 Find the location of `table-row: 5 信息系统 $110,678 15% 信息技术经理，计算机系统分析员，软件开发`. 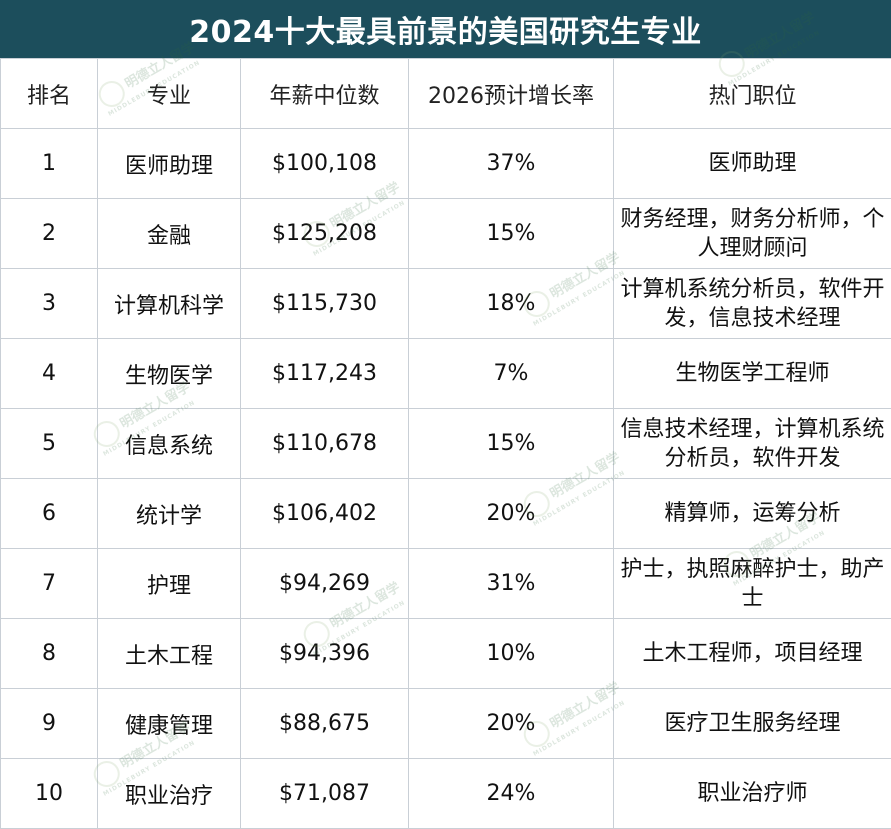

table-row: 5 信息系统 $110,678 15% 信息技术经理，计算机系统分析员，软件开发 is located at coordinates (445, 443).